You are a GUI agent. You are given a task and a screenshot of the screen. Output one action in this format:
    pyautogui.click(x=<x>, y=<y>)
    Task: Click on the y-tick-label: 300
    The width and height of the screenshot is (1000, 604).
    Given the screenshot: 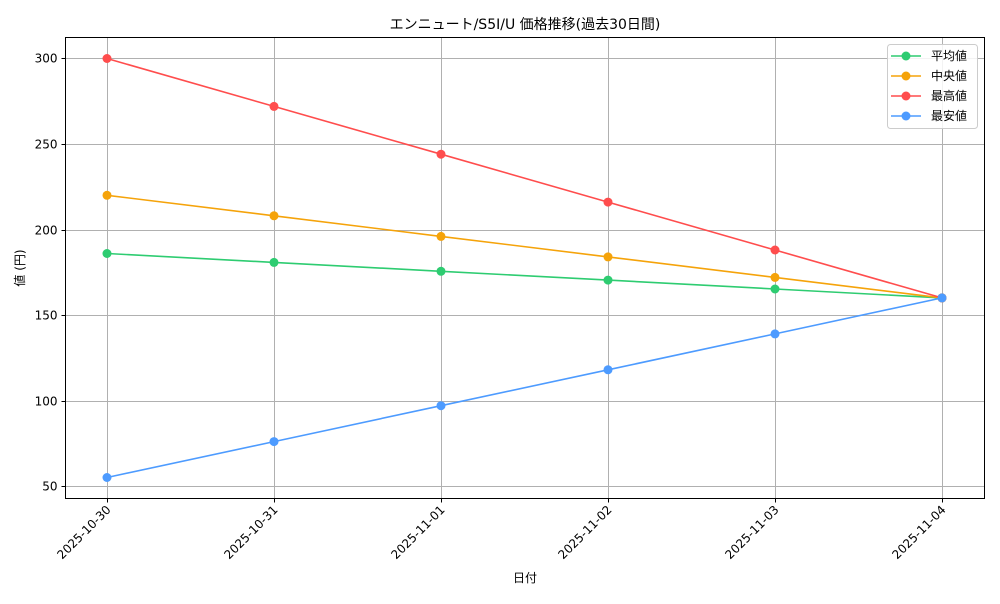 What is the action you would take?
    pyautogui.click(x=46, y=59)
    